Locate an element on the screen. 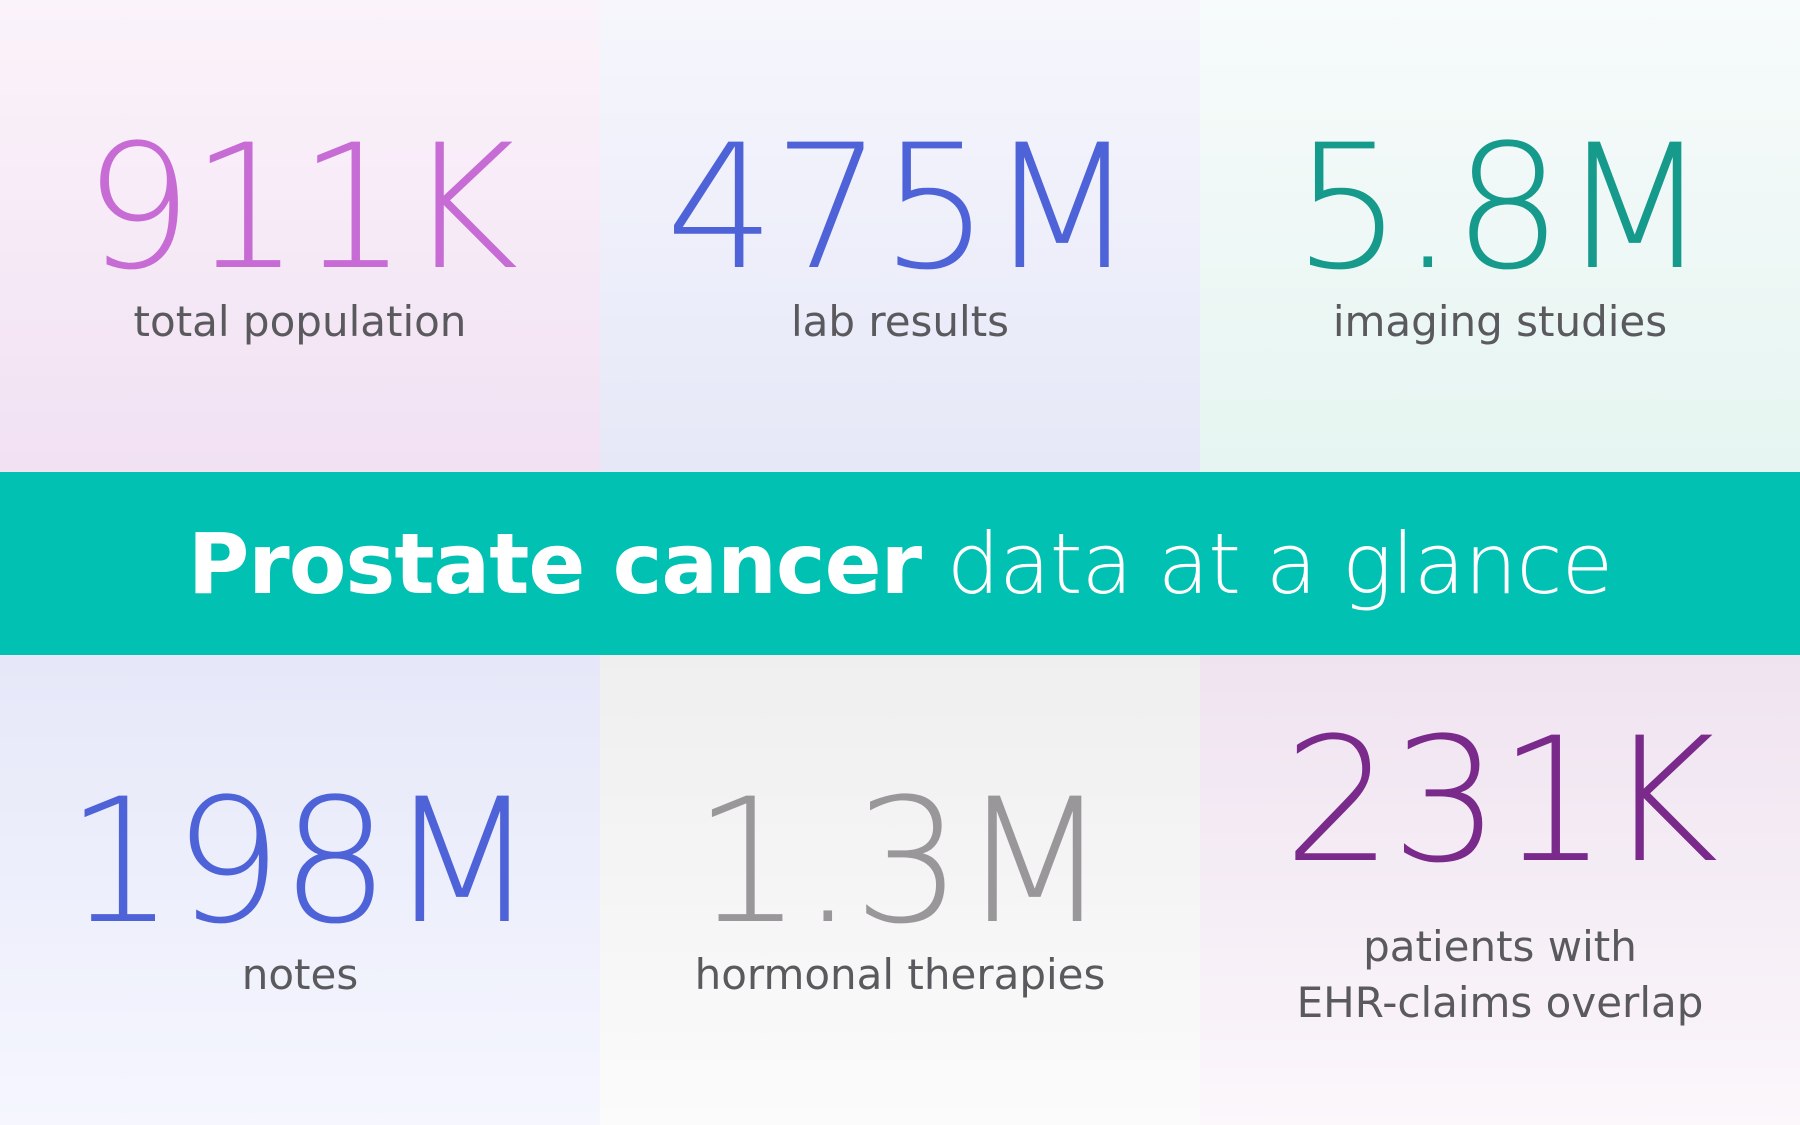  stat-card-hormonal-therapies: 1.3M hormonal therapies is located at coordinates (900, 890).